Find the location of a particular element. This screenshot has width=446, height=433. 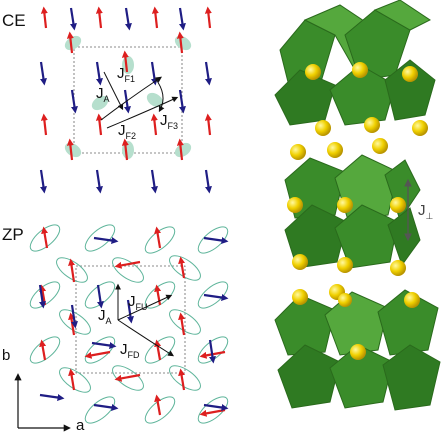

octahedra-layer-middle is located at coordinates (352, 211).